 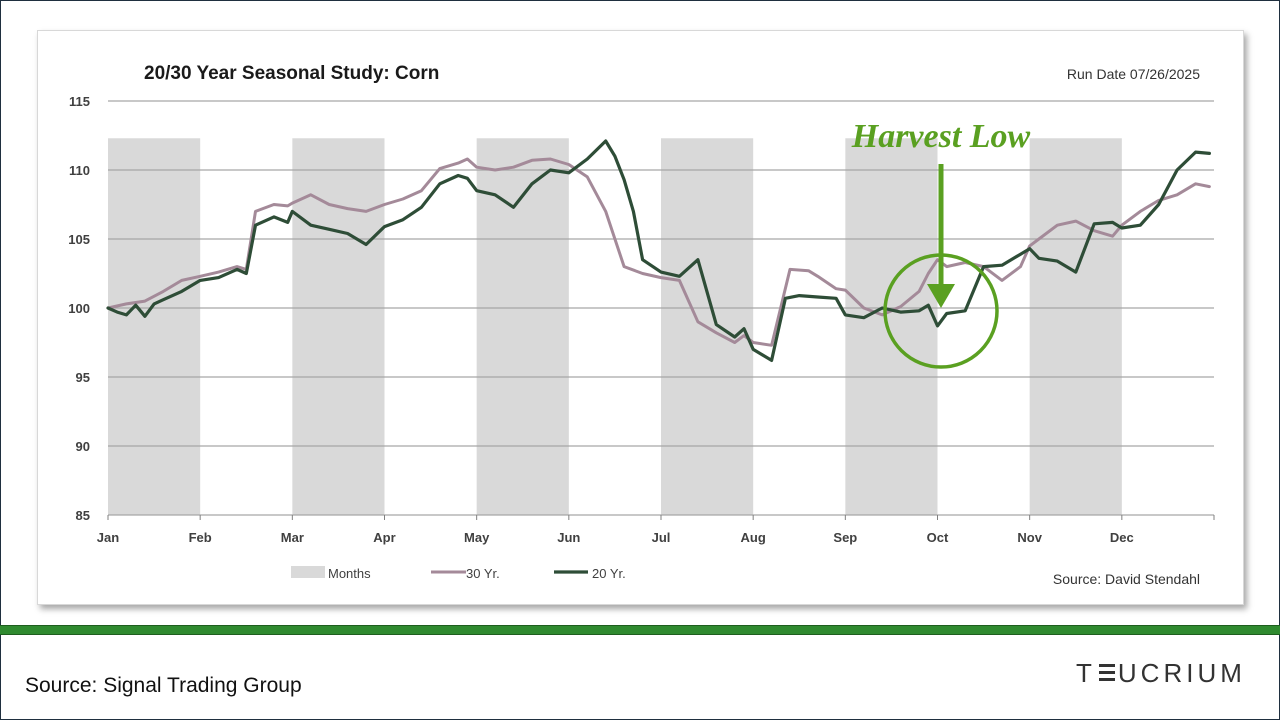 I want to click on divider-rule, so click(x=640, y=630).